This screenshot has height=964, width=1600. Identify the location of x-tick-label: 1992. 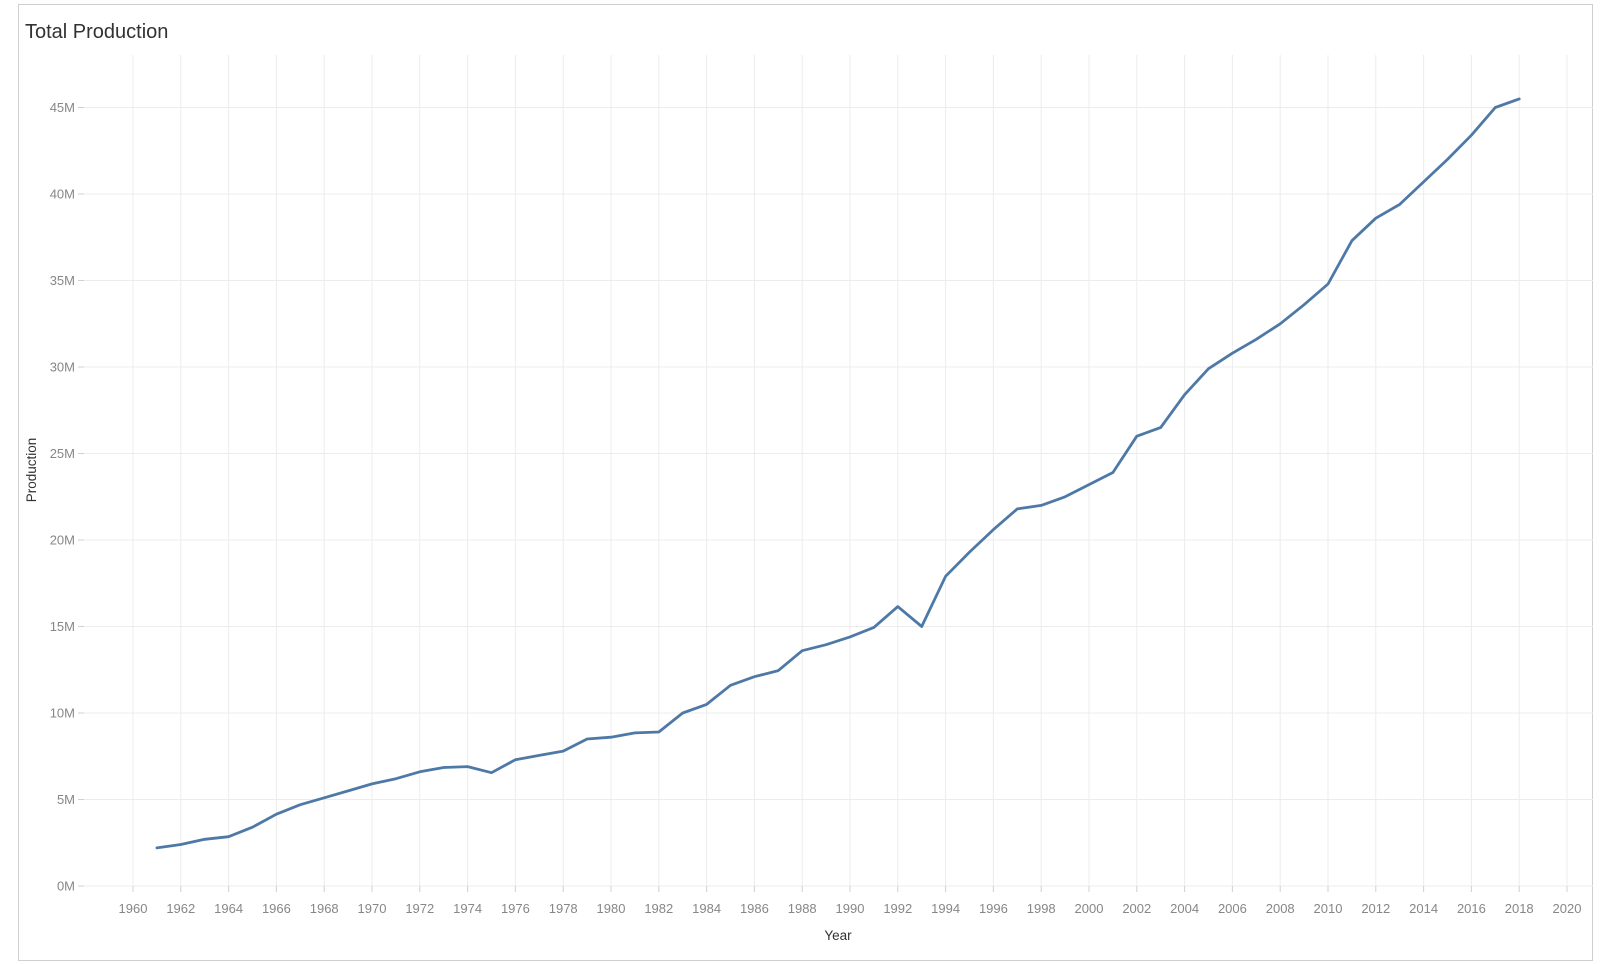
(897, 908).